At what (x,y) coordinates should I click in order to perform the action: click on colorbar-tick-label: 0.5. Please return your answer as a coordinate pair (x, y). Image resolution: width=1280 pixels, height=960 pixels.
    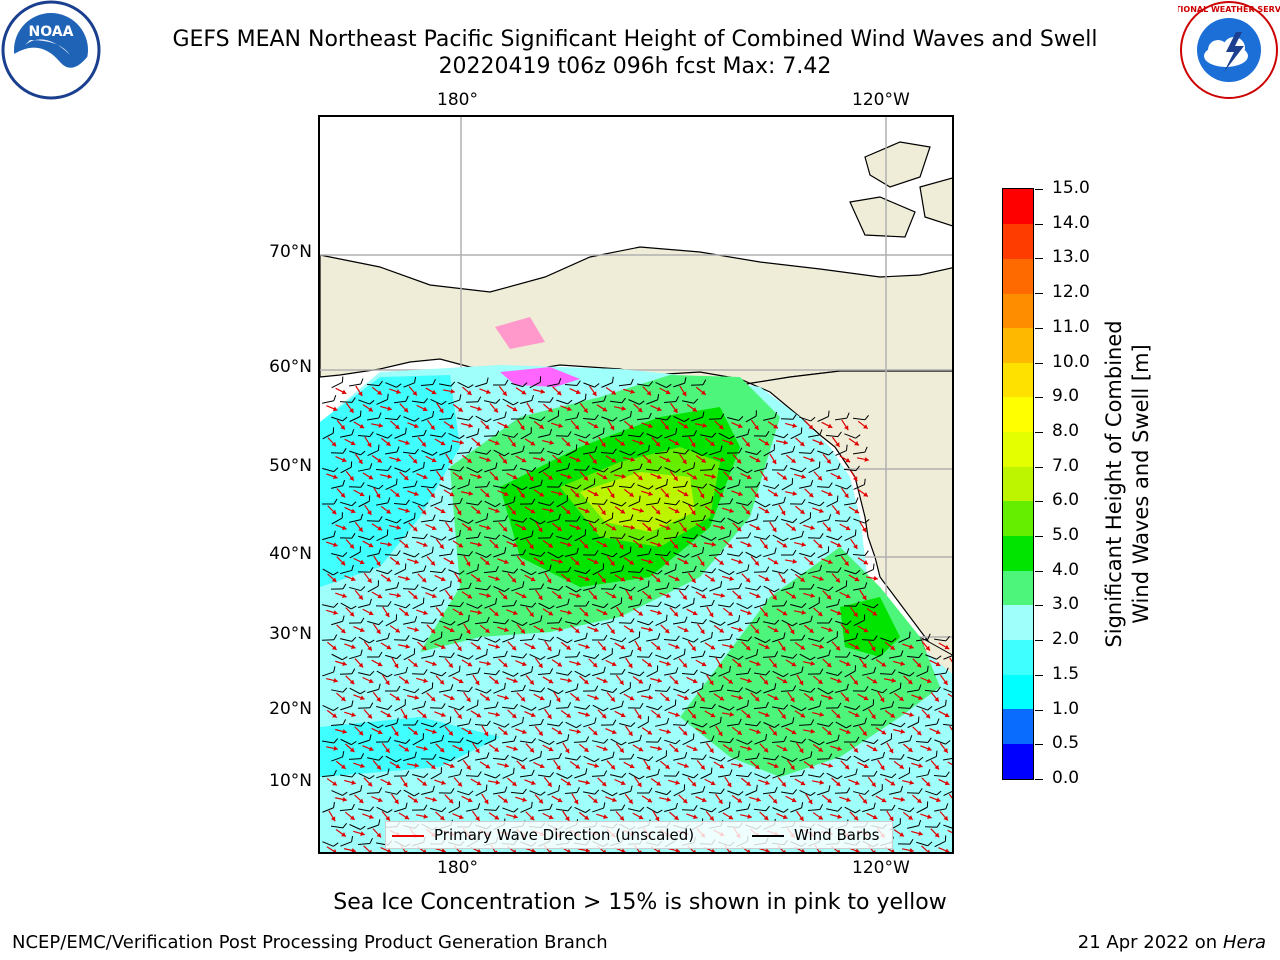
    Looking at the image, I should click on (1066, 743).